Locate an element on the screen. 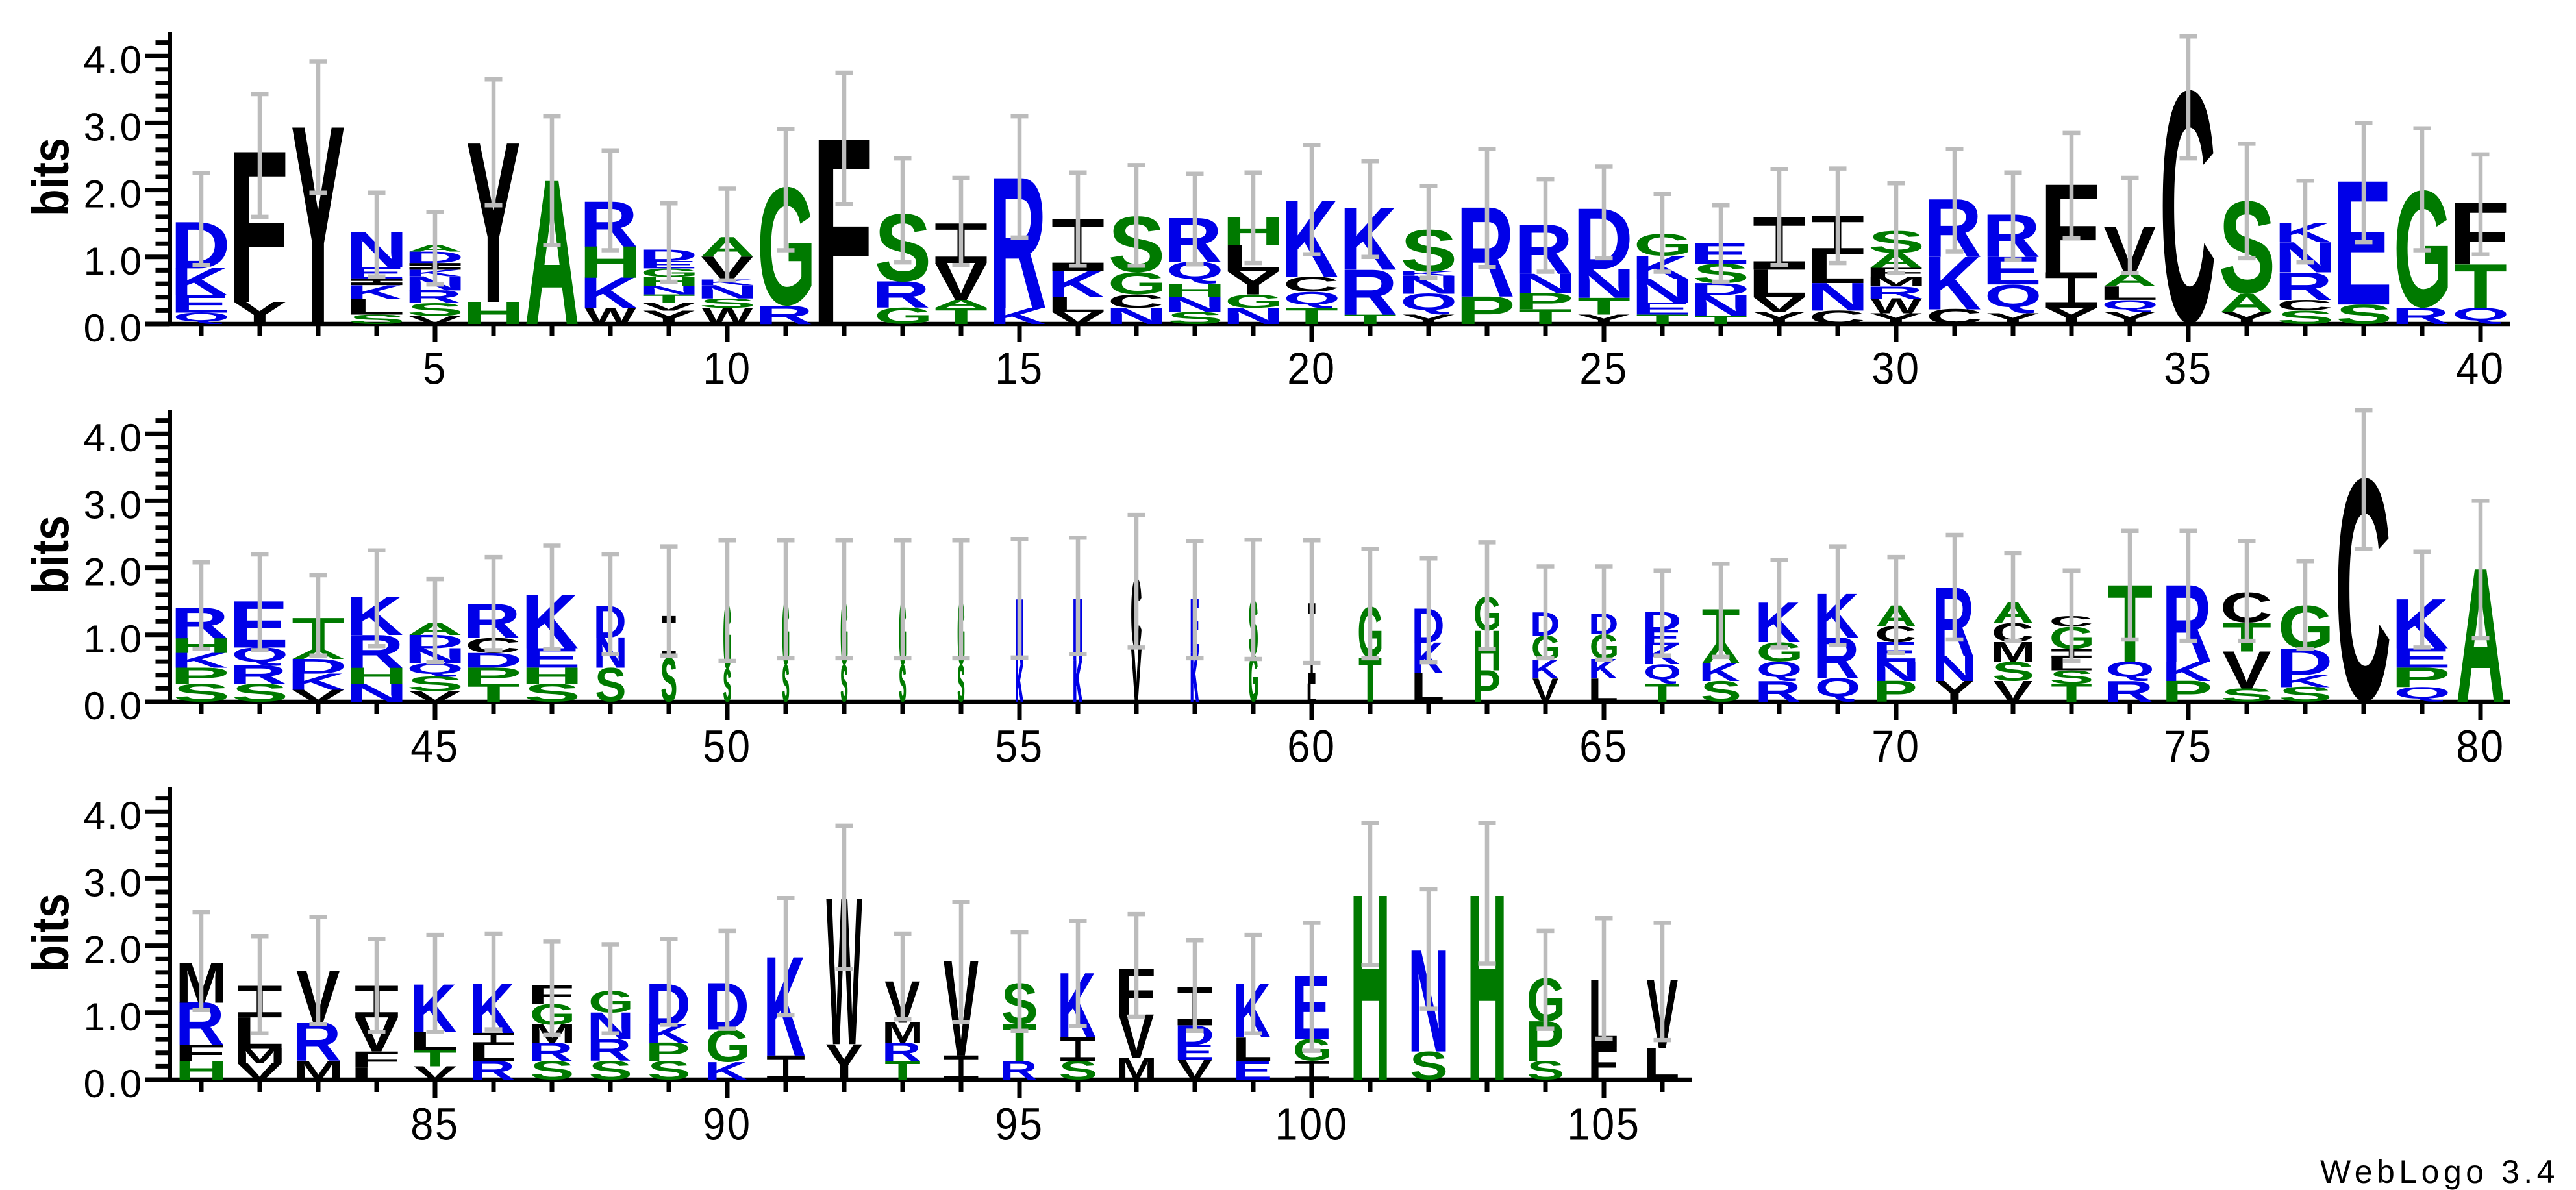  svg-text: 100 is located at coordinates (1311, 1125).